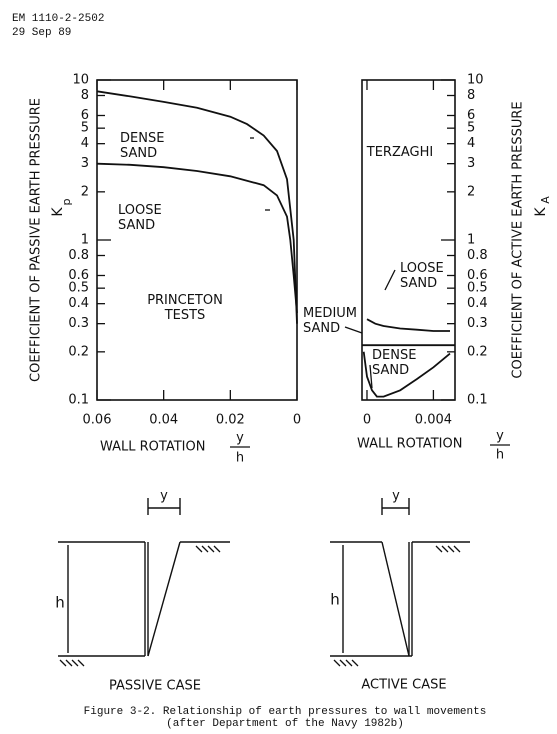 This screenshot has width=557, height=734. Describe the element at coordinates (155, 686) in the screenshot. I see `diagram-caption: PASSIVE CASE` at that location.